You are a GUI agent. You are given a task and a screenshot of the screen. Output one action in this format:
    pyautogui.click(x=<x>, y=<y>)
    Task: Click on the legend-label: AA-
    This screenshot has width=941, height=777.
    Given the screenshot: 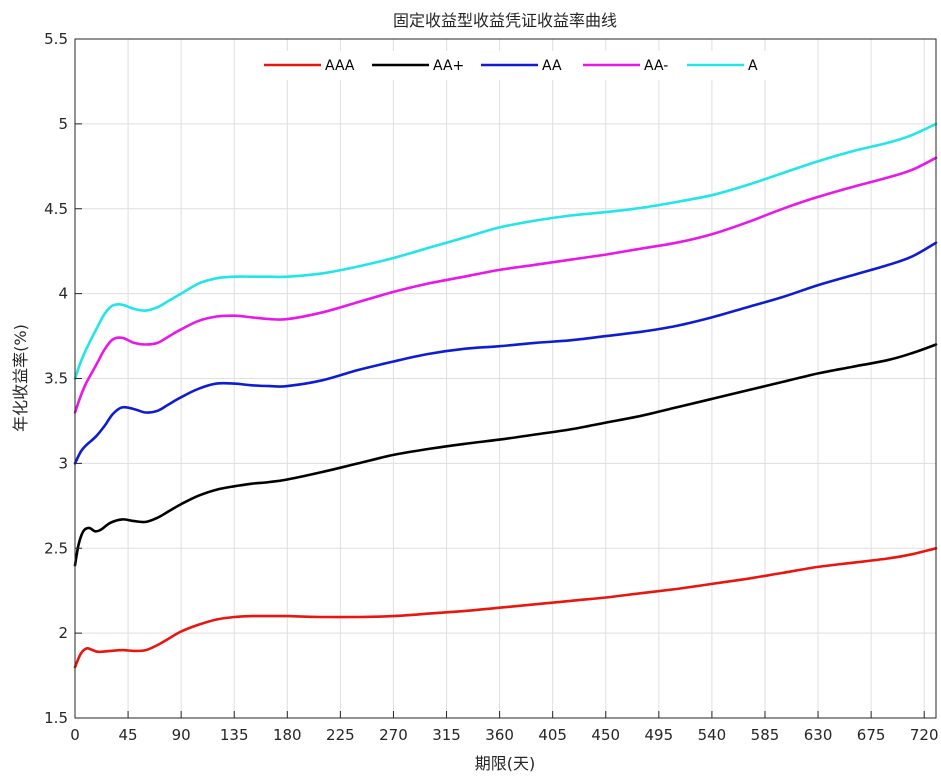 What is the action you would take?
    pyautogui.click(x=656, y=66)
    